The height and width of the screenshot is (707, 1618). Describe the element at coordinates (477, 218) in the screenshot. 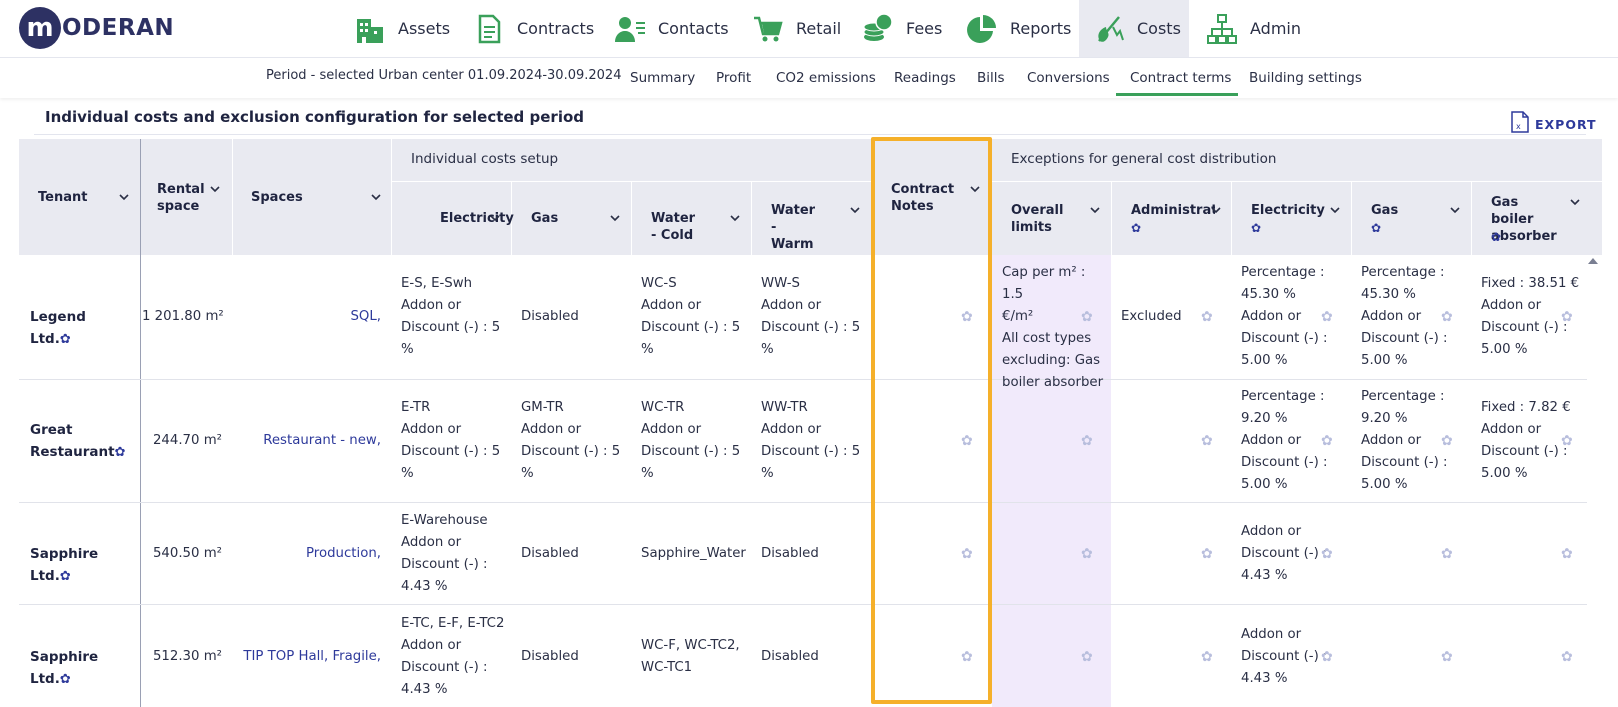

I see `col-electricity: Electricity` at that location.